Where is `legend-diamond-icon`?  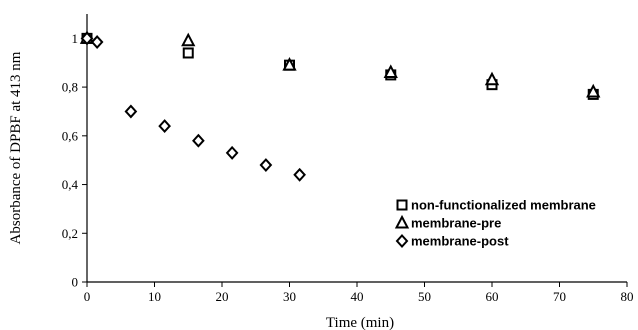 legend-diamond-icon is located at coordinates (402, 241).